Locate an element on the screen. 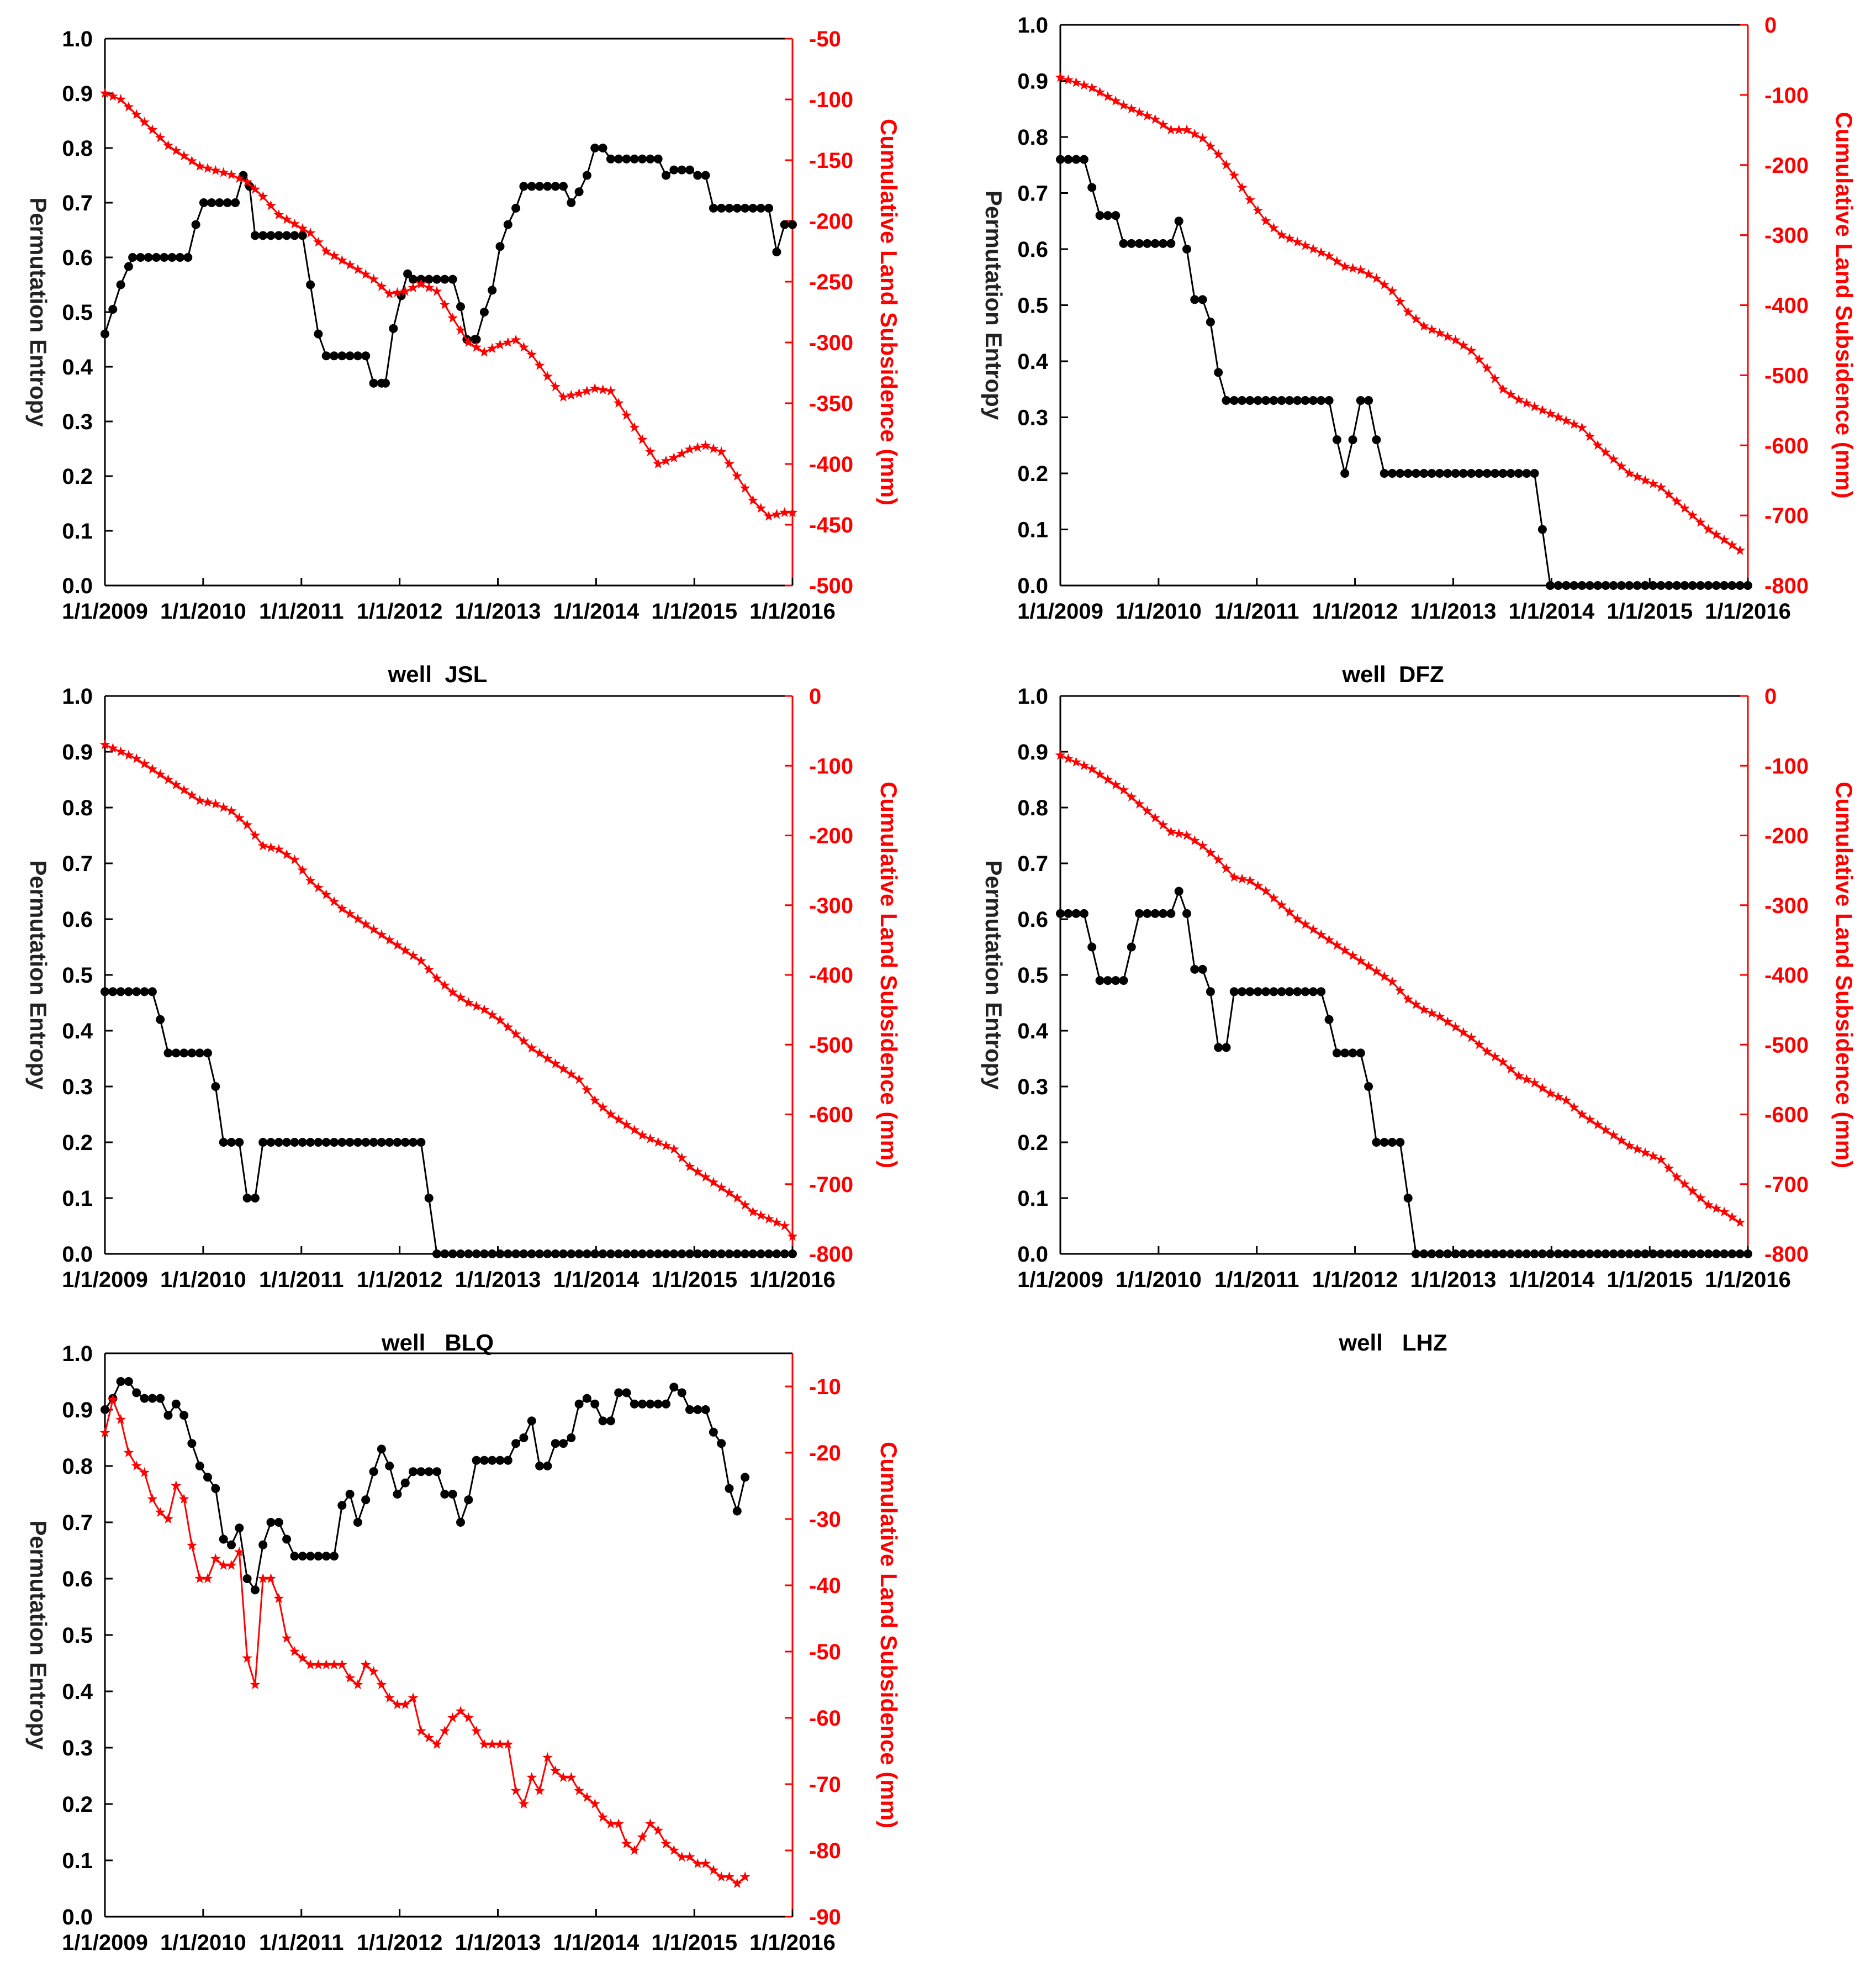 Image resolution: width=1876 pixels, height=1983 pixels. x-tick-label: 1/1/2015 is located at coordinates (1650, 1280).